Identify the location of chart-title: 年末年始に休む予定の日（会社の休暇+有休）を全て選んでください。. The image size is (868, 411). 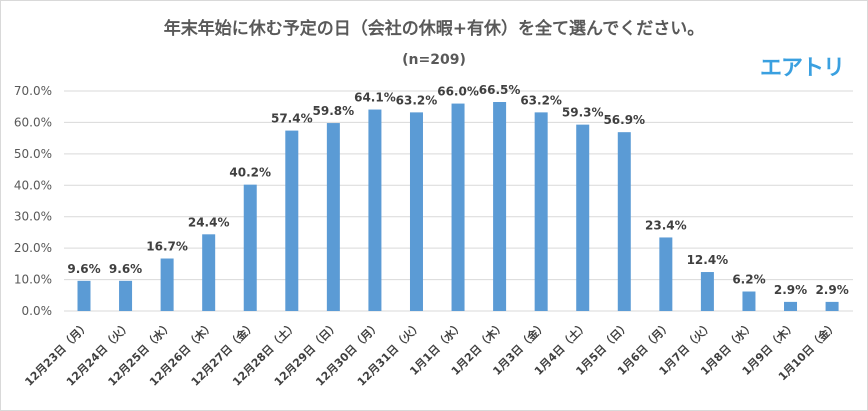
(434, 29).